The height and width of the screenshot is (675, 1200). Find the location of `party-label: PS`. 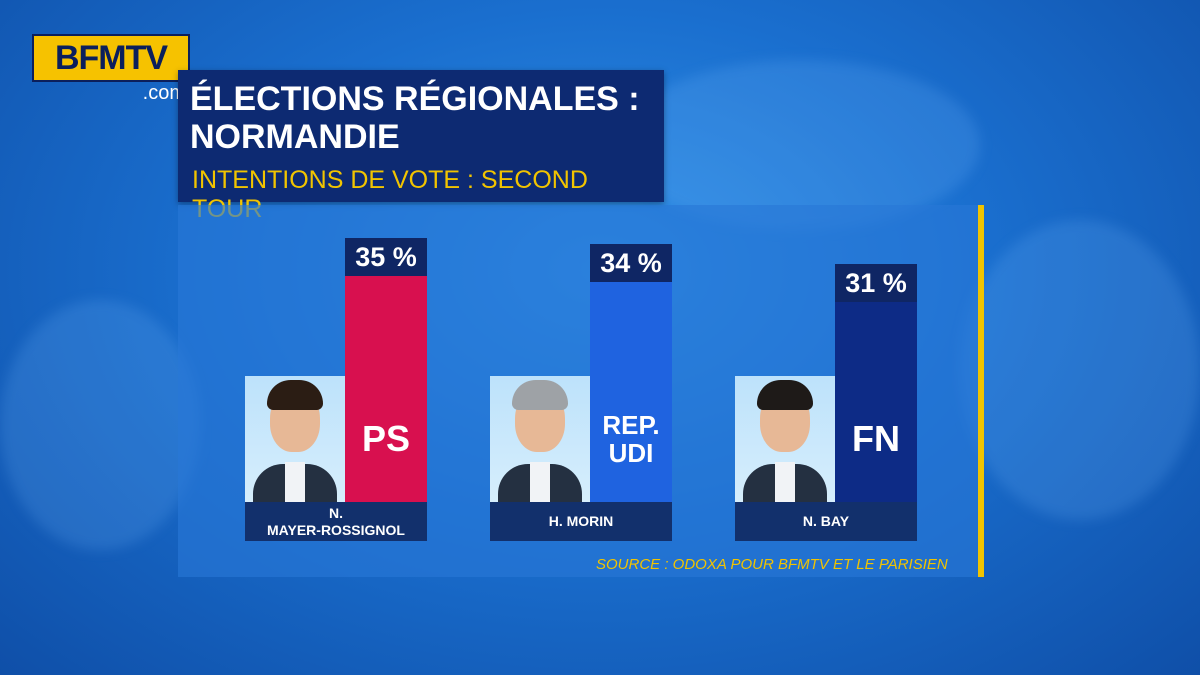

party-label: PS is located at coordinates (386, 438).